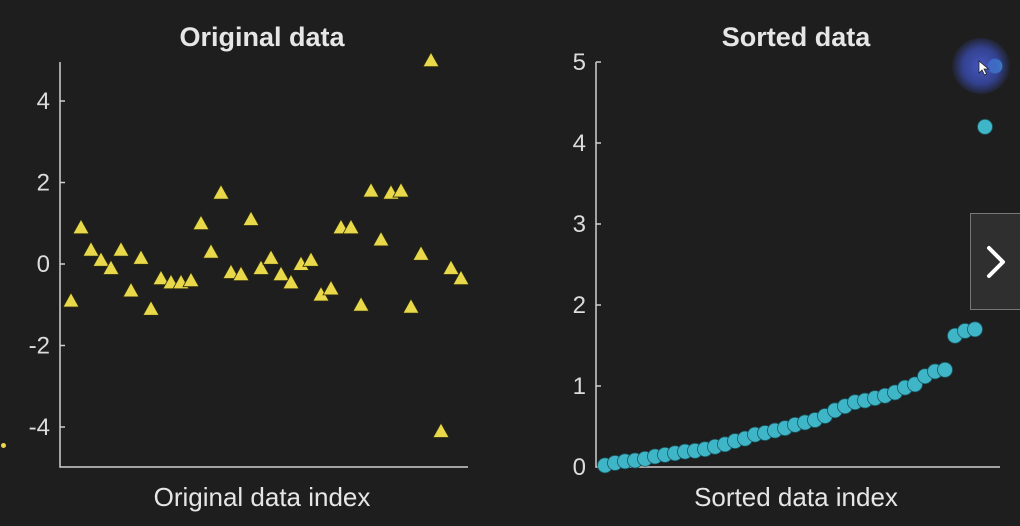  What do you see at coordinates (262, 37) in the screenshot?
I see `chart-title-original: Original data` at bounding box center [262, 37].